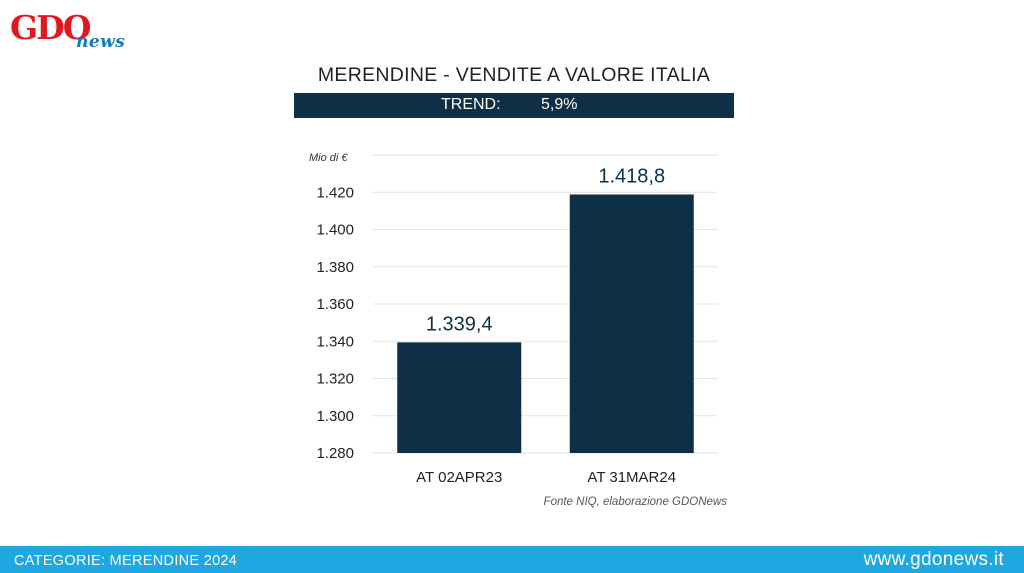 The image size is (1024, 573). I want to click on y-tick-label: 1.340, so click(335, 341).